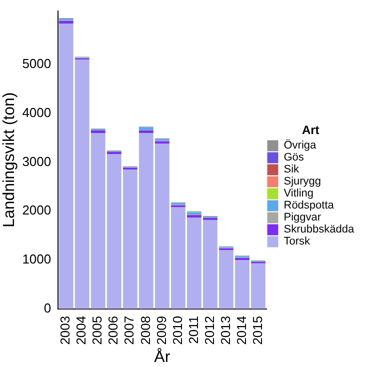 The height and width of the screenshot is (367, 367). I want to click on x-tick-label: 2012, so click(209, 330).